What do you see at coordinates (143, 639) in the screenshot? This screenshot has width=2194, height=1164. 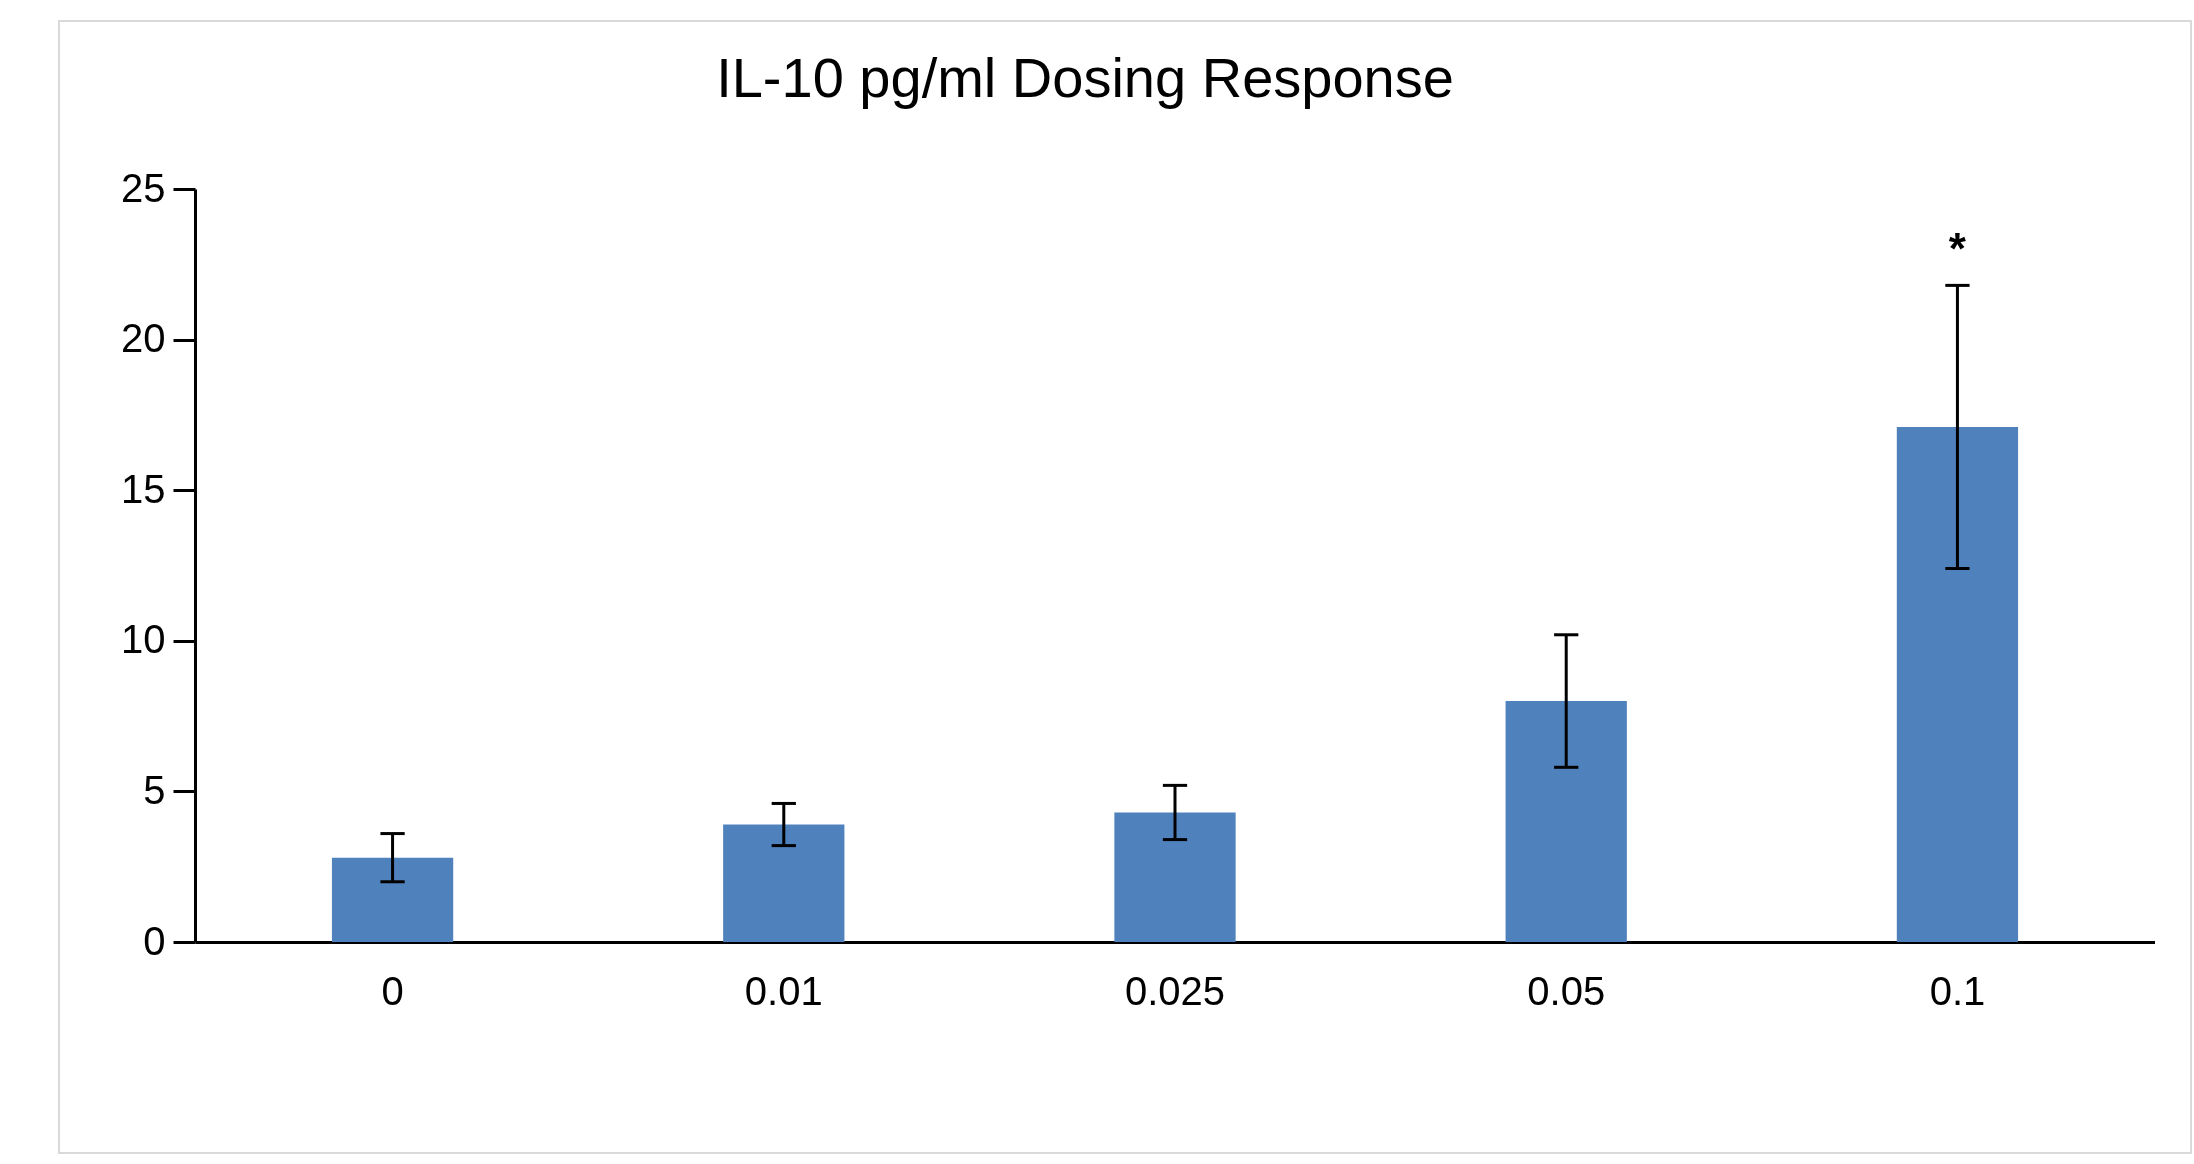 I see `y-tick-label: 10` at bounding box center [143, 639].